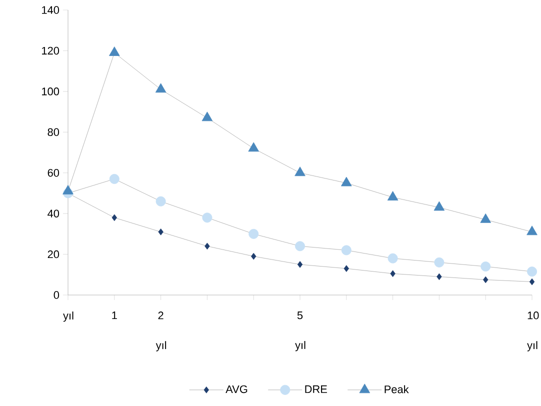 This screenshot has width=541, height=406. I want to click on legend-label: DRE, so click(316, 389).